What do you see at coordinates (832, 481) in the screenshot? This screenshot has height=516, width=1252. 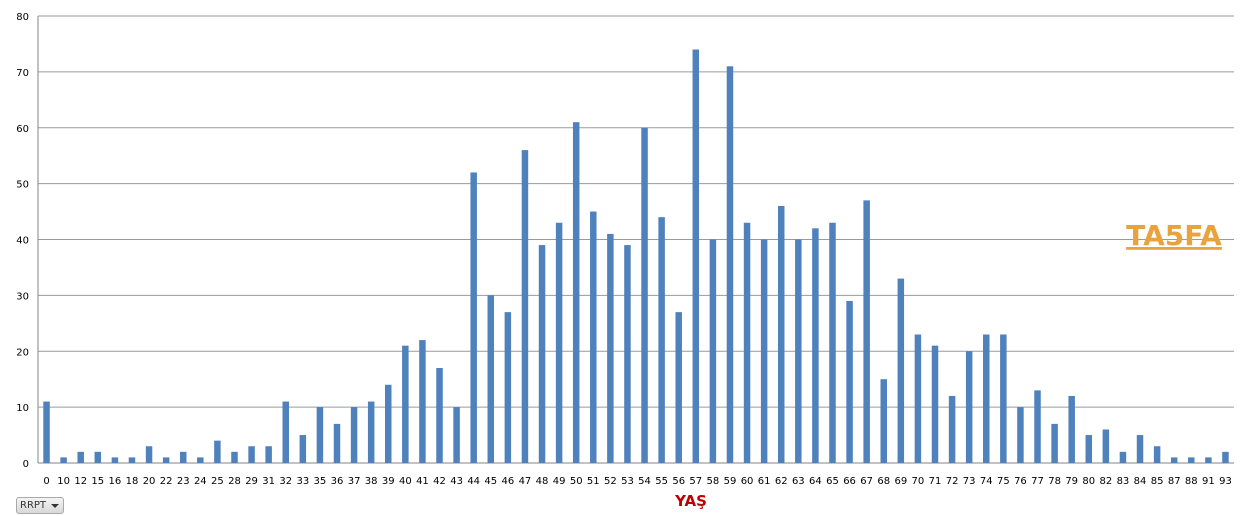 I see `x-tick-label: 65` at bounding box center [832, 481].